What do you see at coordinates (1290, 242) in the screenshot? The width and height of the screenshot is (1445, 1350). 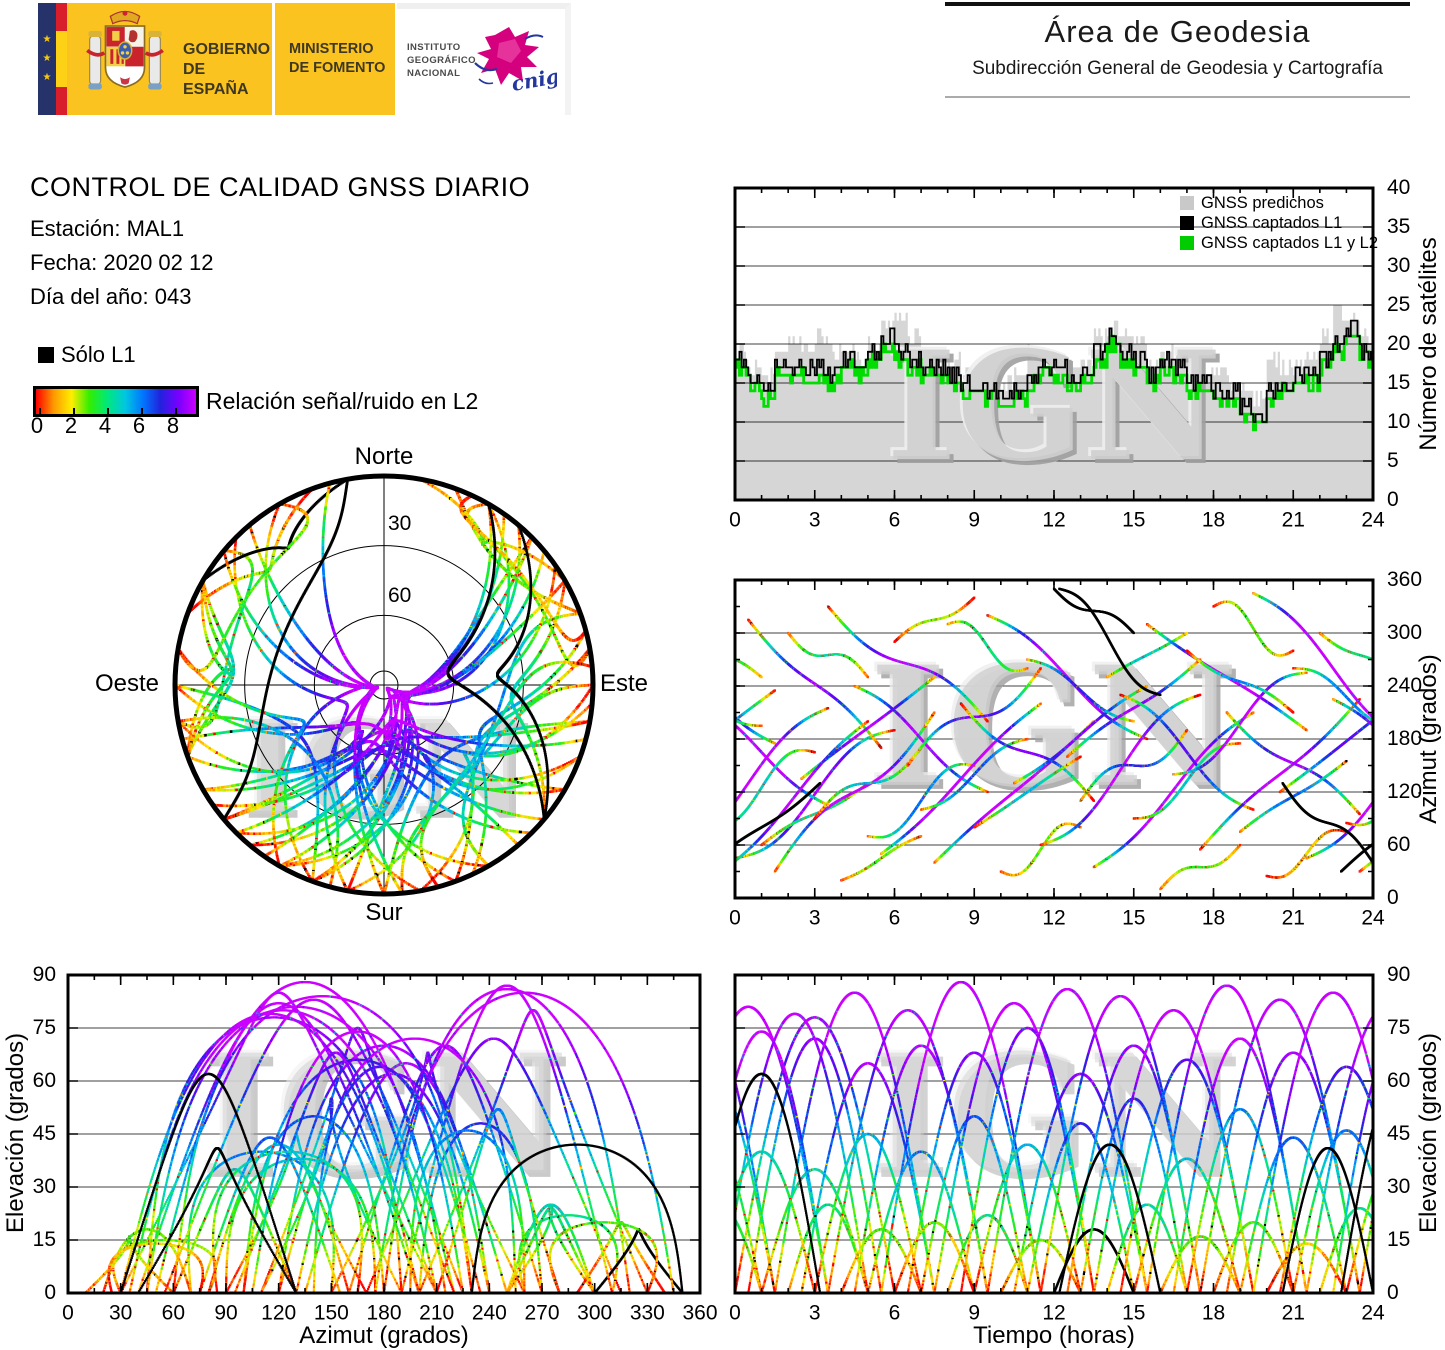 I see `legend-label: GNSS captados L1 y L2` at bounding box center [1290, 242].